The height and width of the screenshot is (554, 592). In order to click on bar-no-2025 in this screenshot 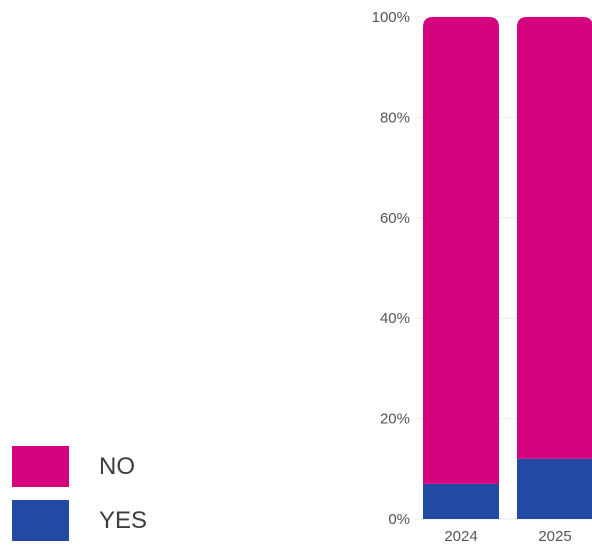, I will do `click(554, 238)`.